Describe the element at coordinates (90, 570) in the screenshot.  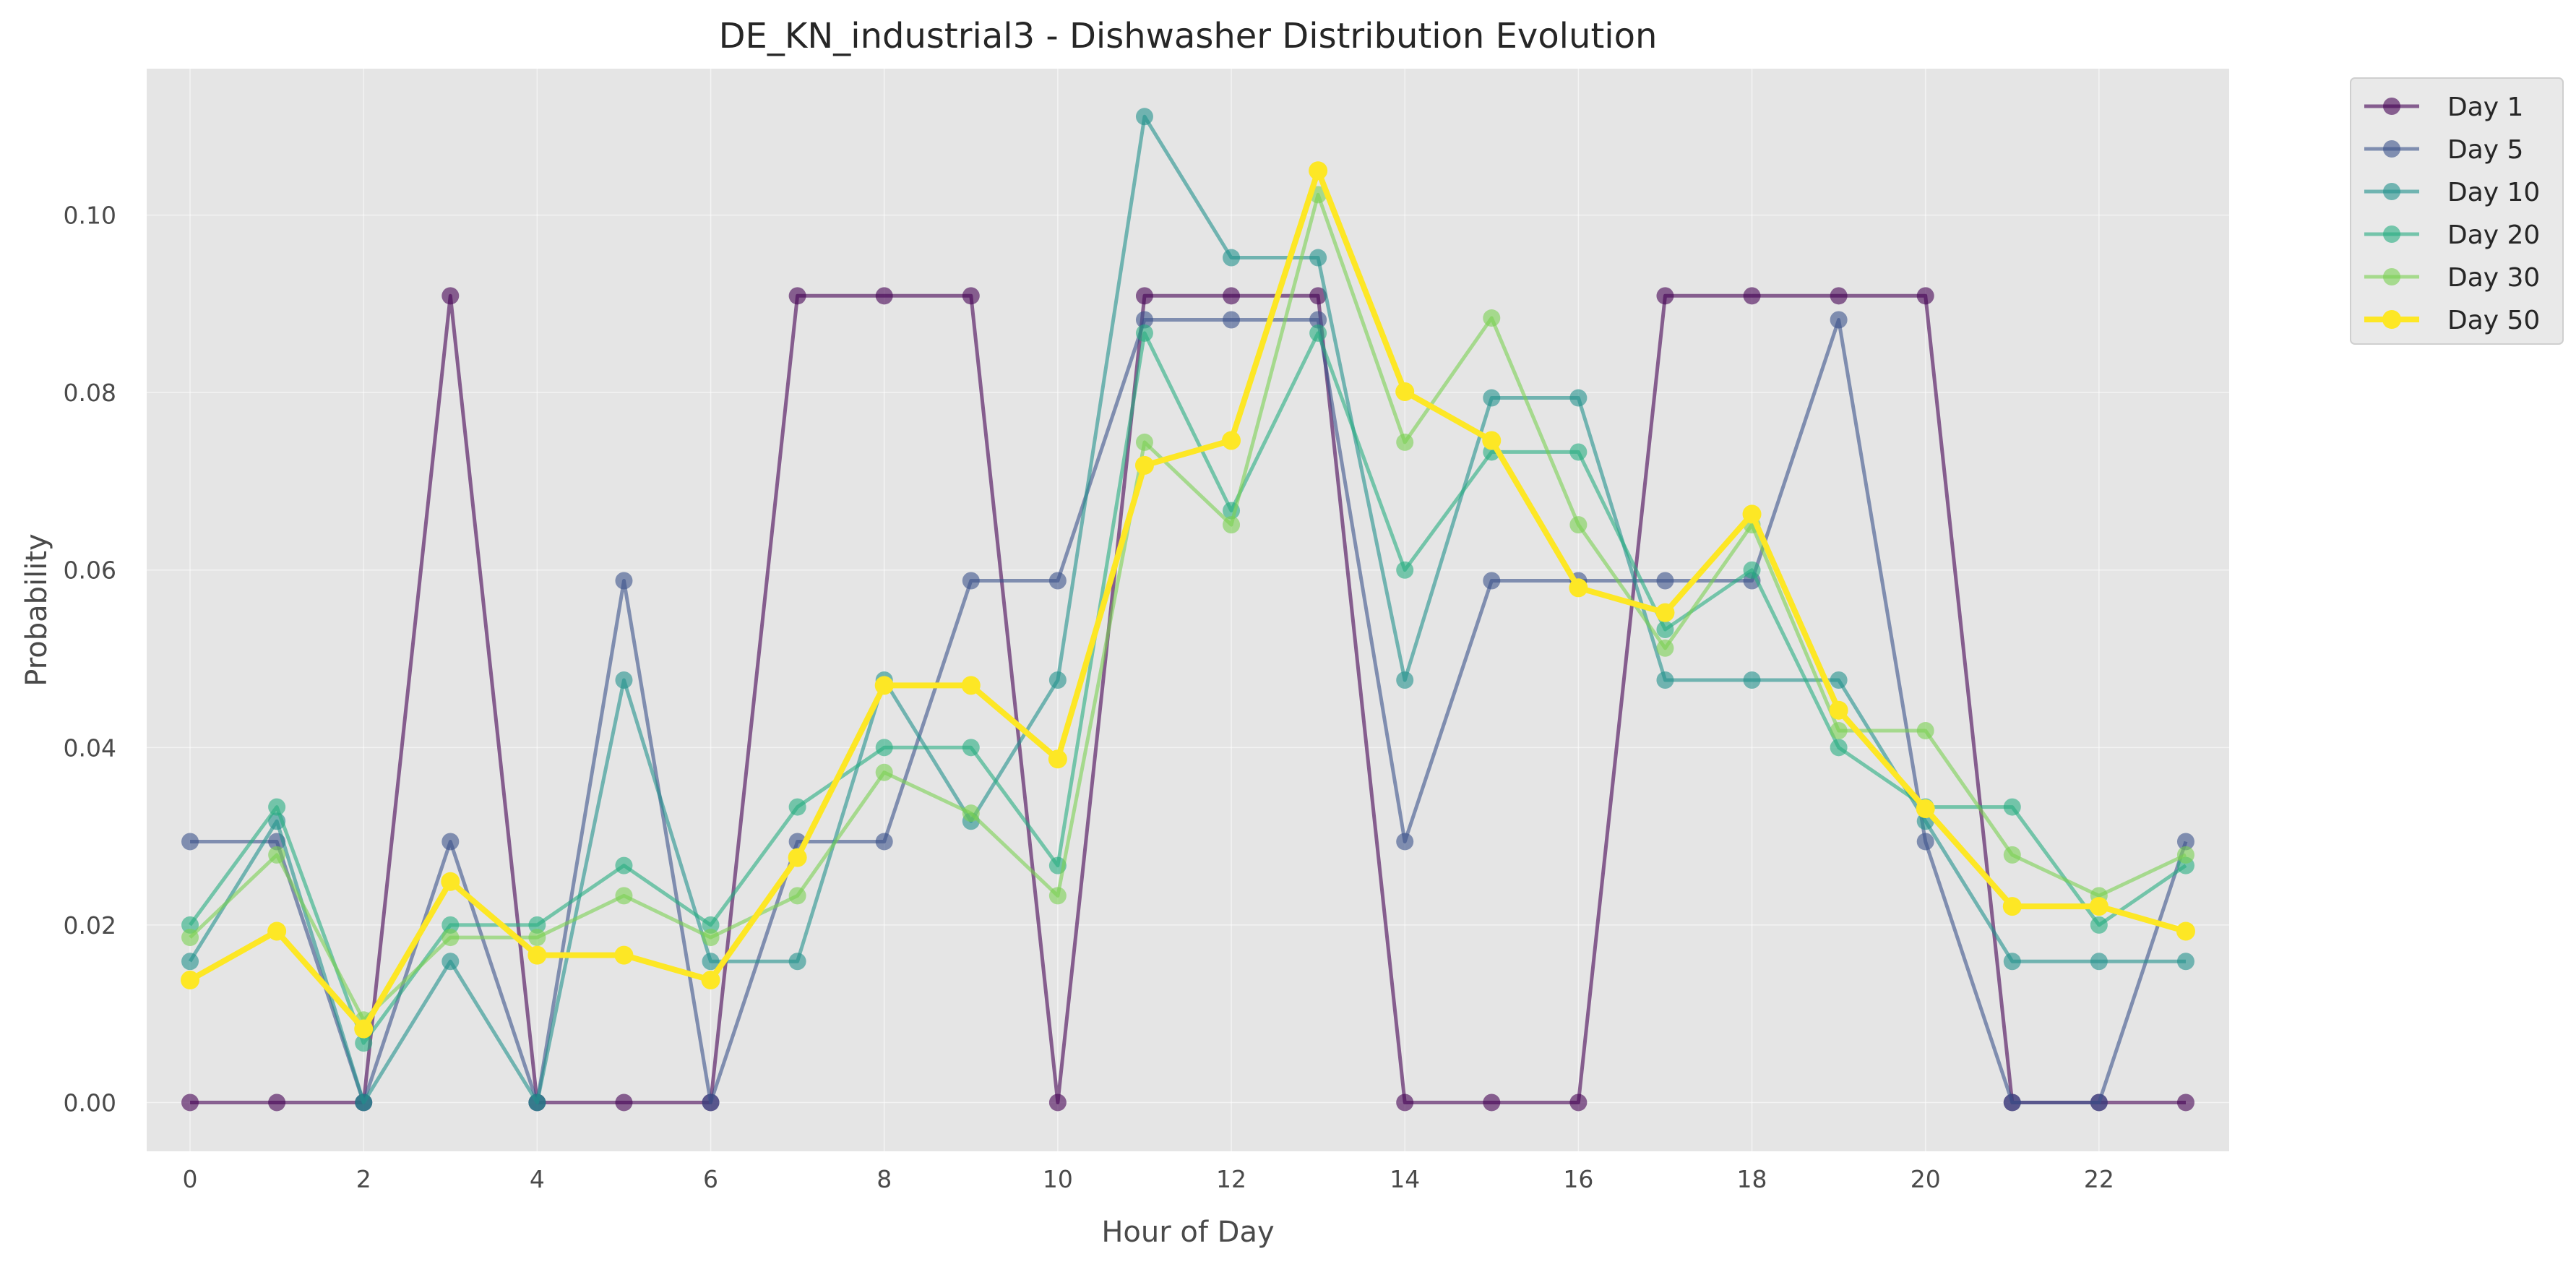
I see `y-tick-label: 0.06` at that location.